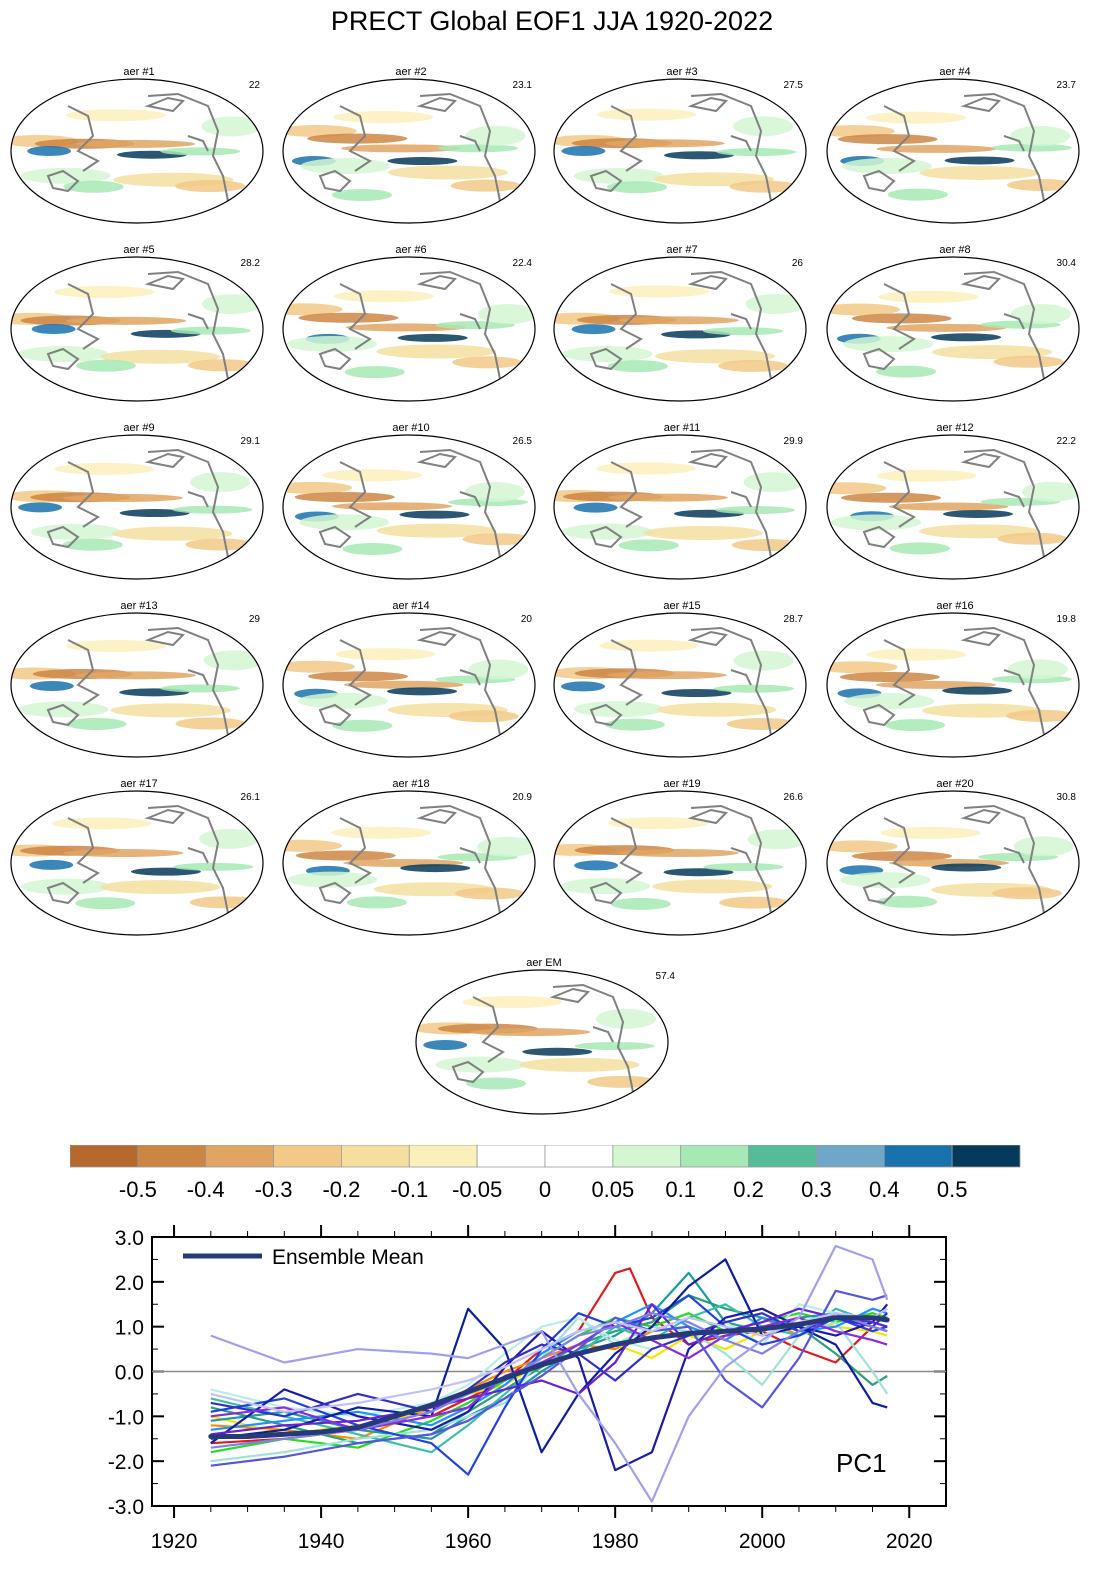 The image size is (1104, 1590). I want to click on map-panel: aer #9 29.1, so click(139, 502).